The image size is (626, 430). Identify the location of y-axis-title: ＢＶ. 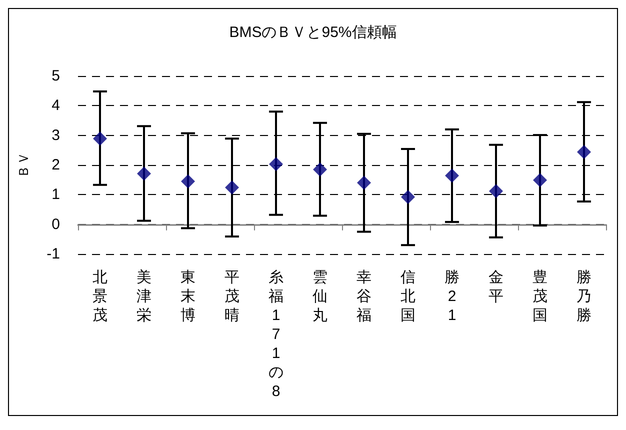
(23, 165).